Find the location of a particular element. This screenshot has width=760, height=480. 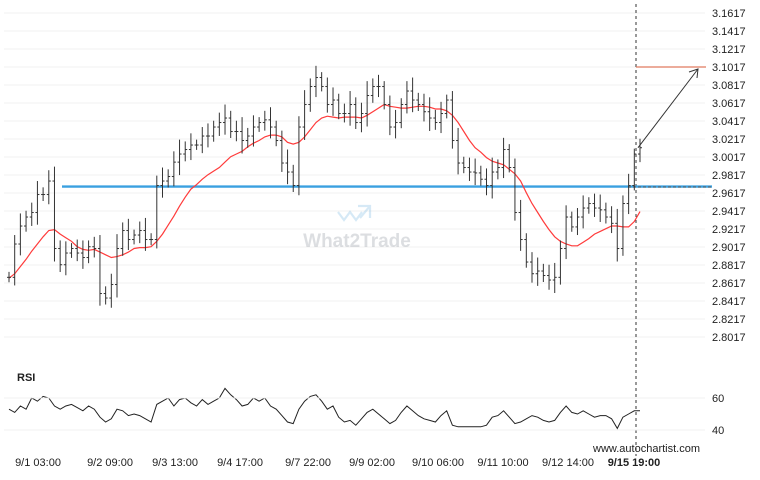

x-tick-label: 9/1 03:00 is located at coordinates (38, 463).